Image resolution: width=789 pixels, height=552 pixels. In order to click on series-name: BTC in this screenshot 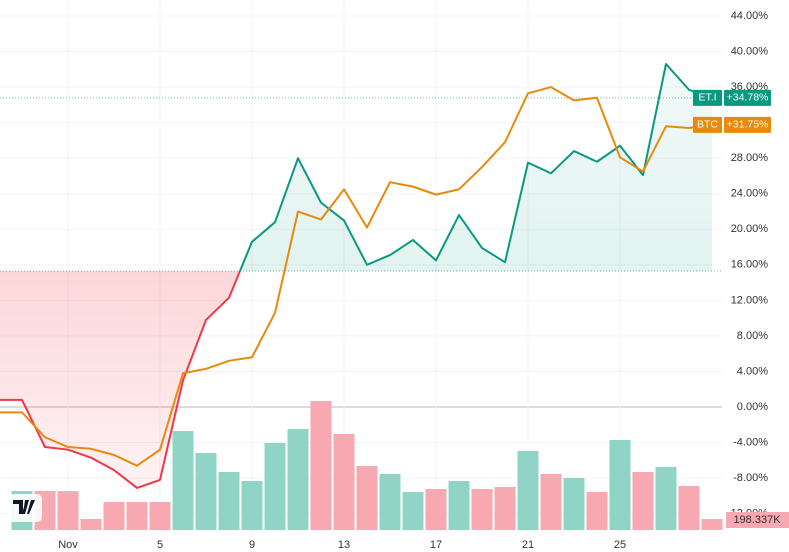, I will do `click(707, 125)`.